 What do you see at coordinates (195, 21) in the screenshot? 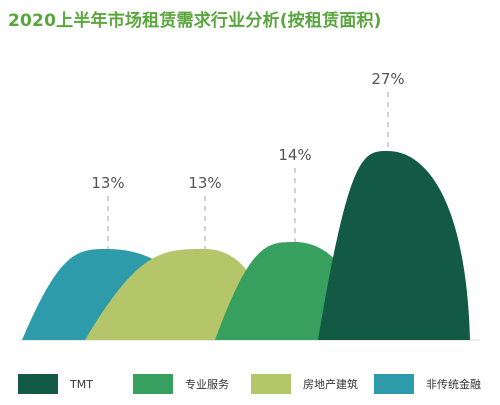
I see `chart-title: 2020上半年市场租赁需求行业分析(按租赁面积)` at bounding box center [195, 21].